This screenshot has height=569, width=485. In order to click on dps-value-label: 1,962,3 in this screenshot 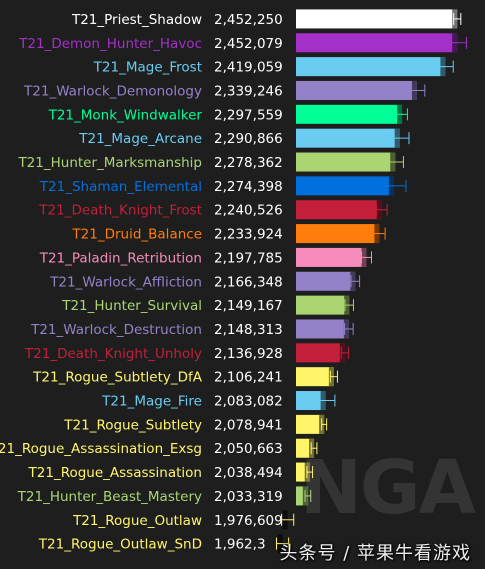, I will do `click(240, 545)`.